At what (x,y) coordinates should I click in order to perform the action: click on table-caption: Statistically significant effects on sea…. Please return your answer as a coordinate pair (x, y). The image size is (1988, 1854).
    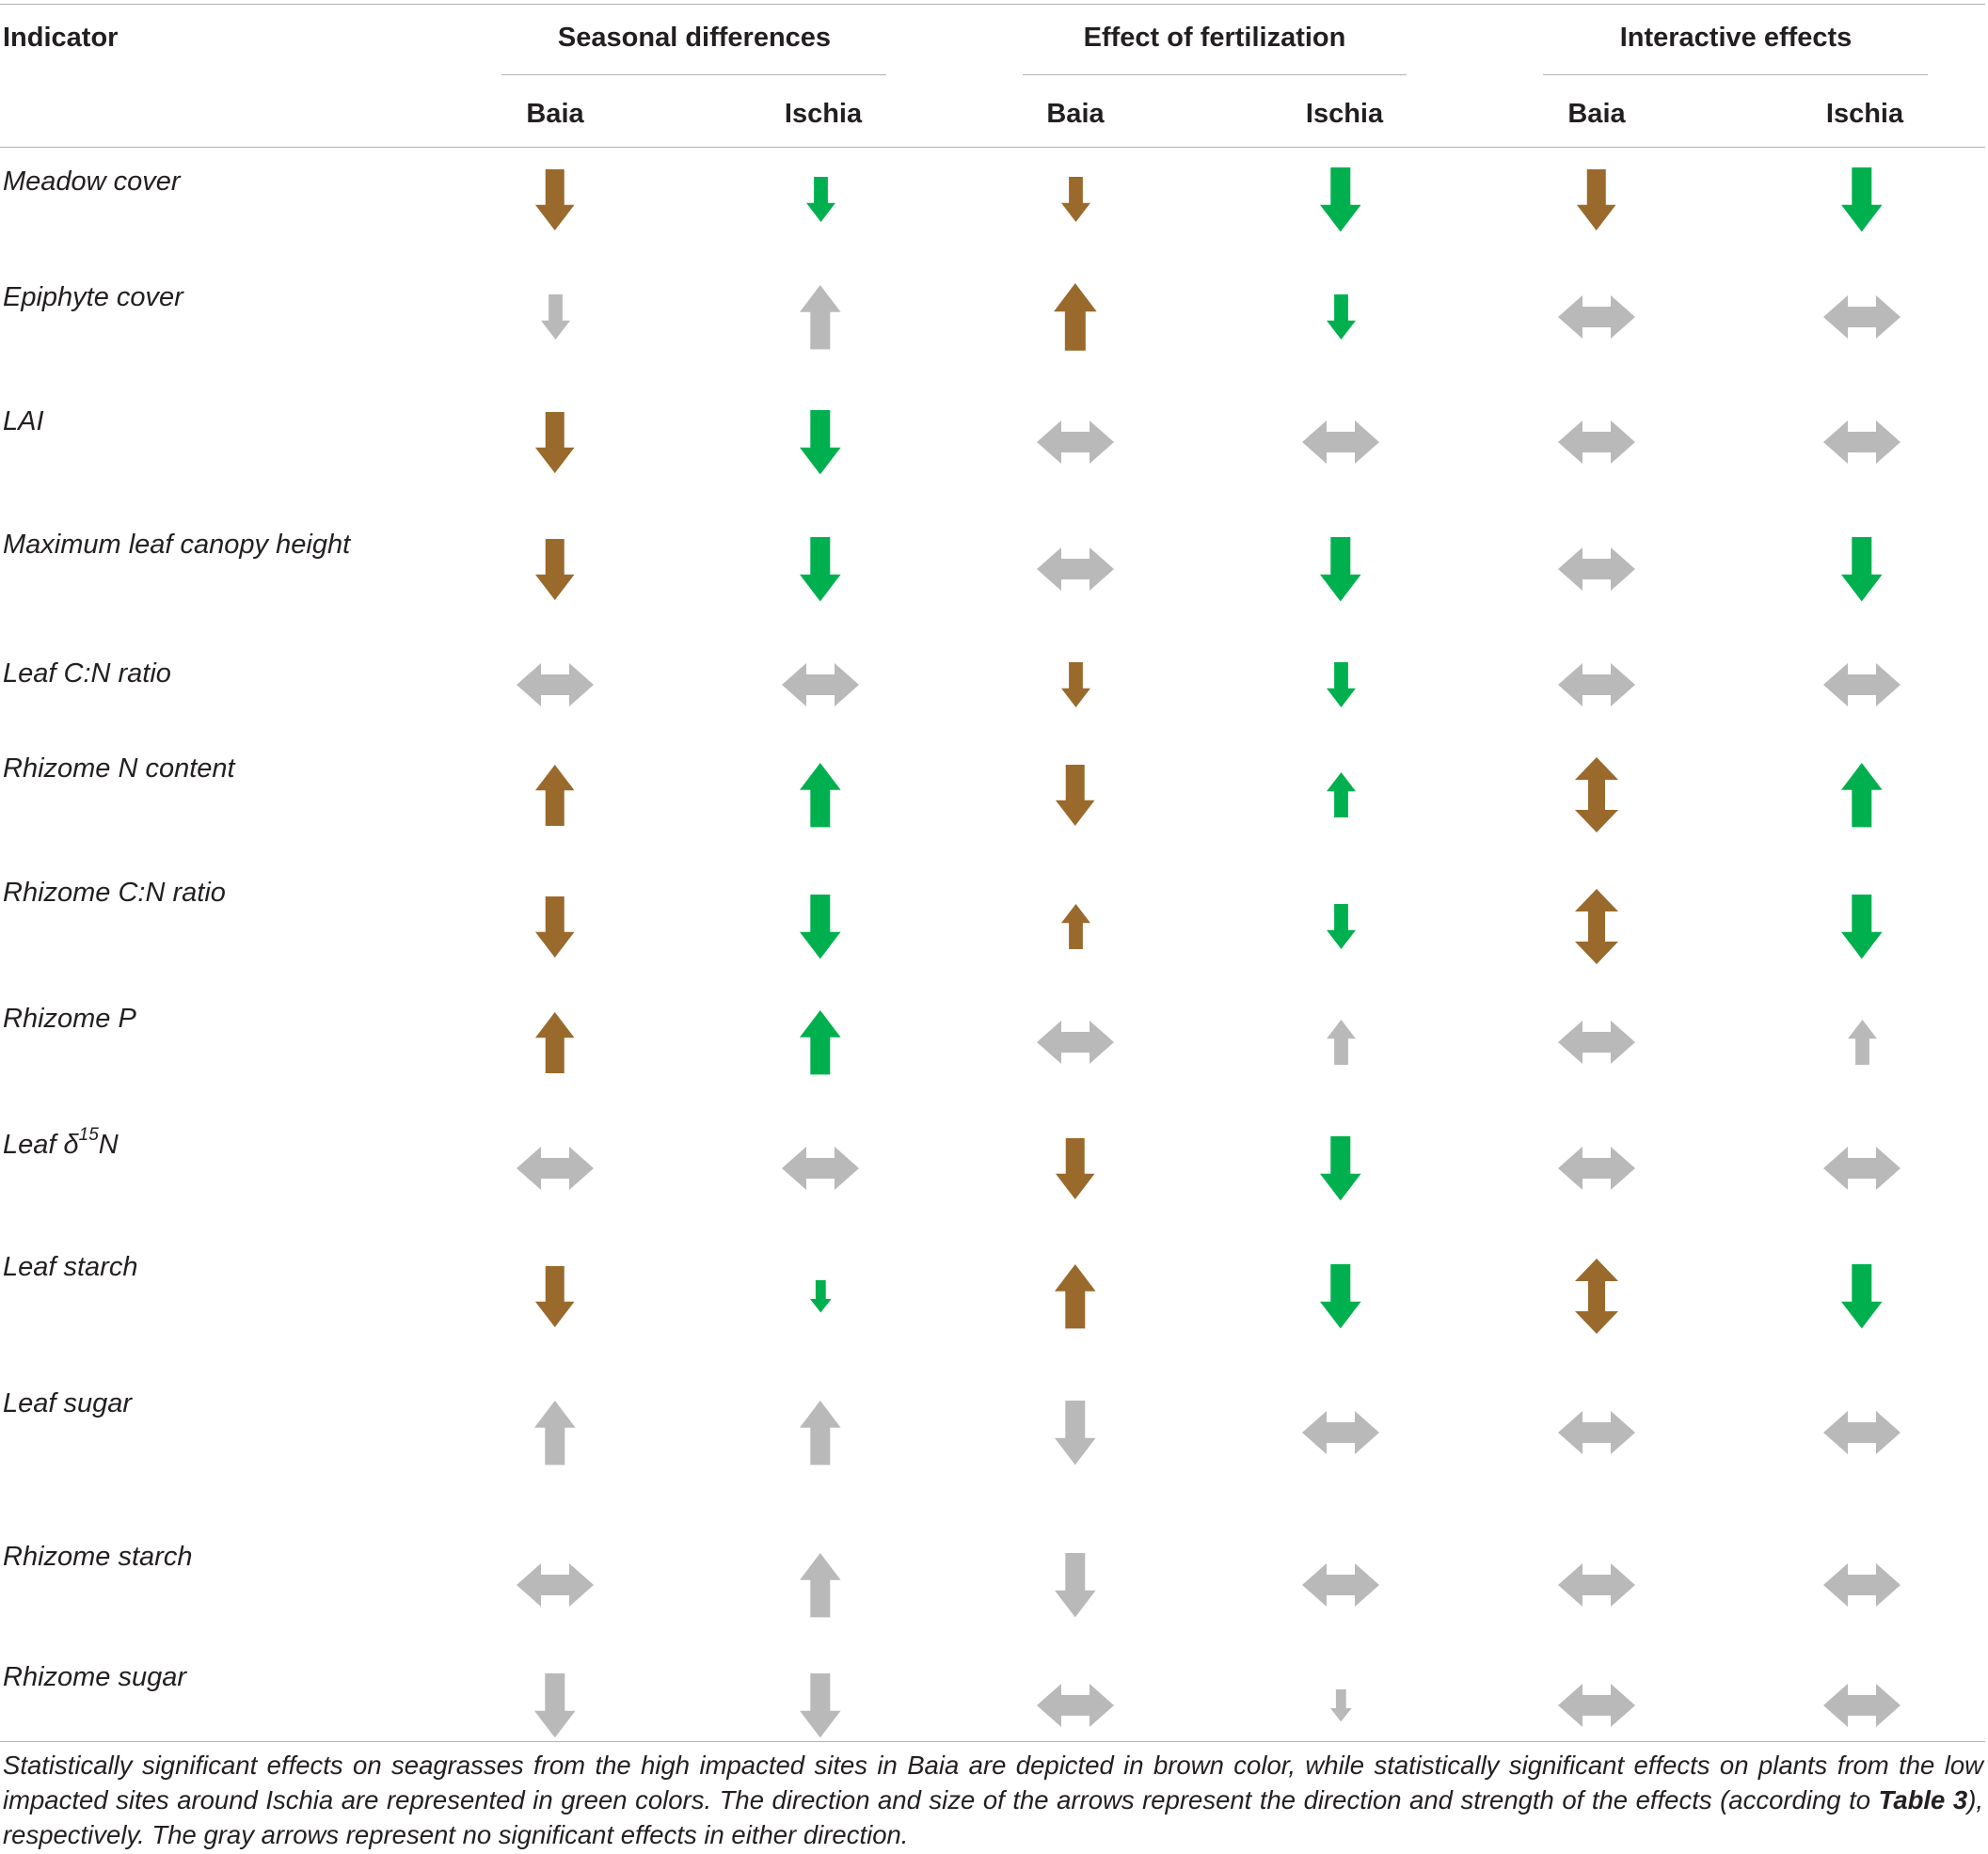
    Looking at the image, I should click on (993, 1800).